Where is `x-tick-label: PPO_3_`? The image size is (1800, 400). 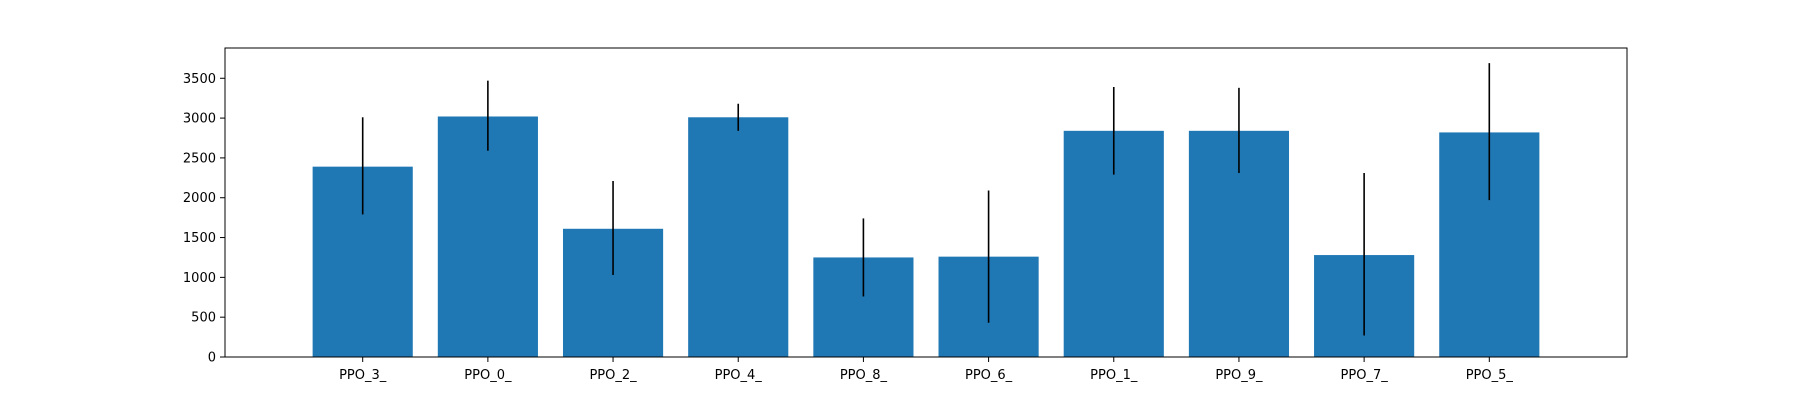 x-tick-label: PPO_3_ is located at coordinates (363, 375).